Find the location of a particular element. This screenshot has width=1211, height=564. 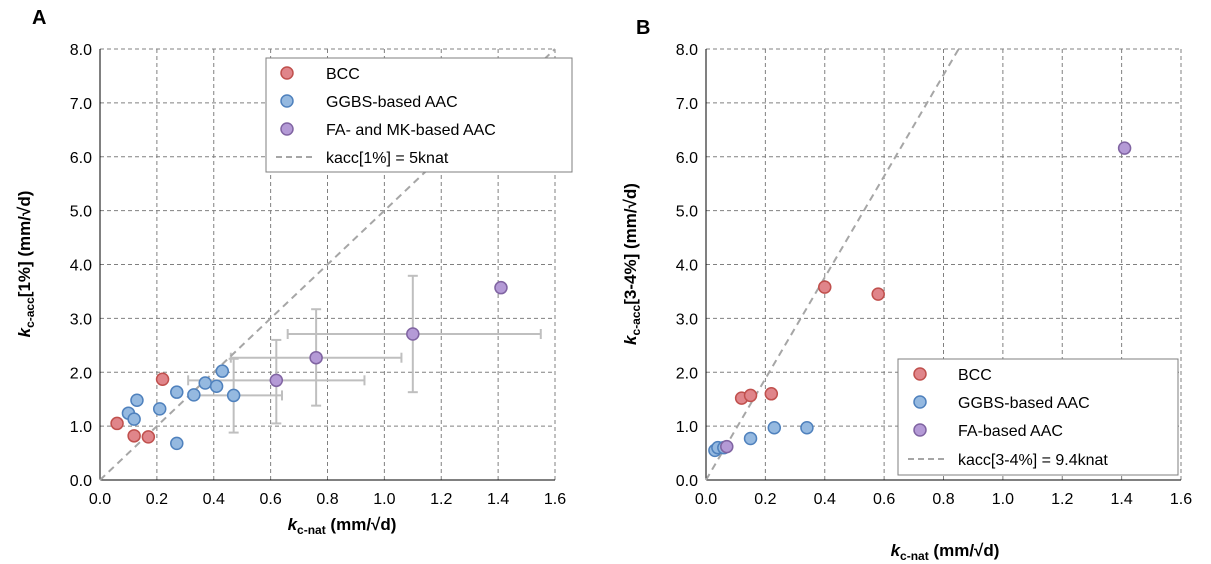

legend-label-fa: FA- and MK-based AAC is located at coordinates (411, 130).